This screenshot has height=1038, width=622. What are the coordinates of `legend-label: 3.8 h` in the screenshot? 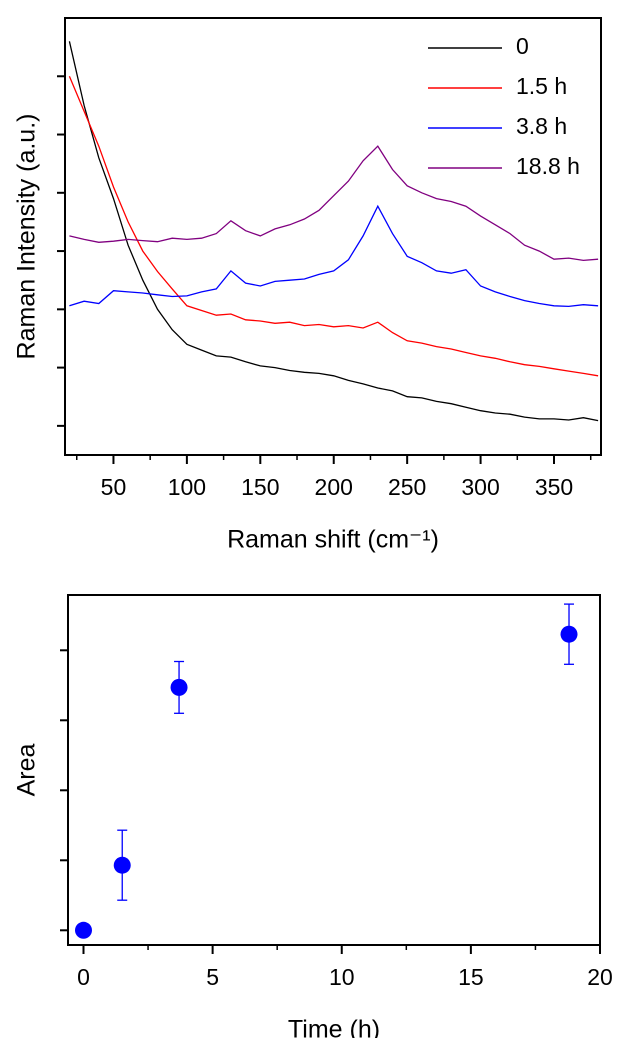 It's located at (541, 126).